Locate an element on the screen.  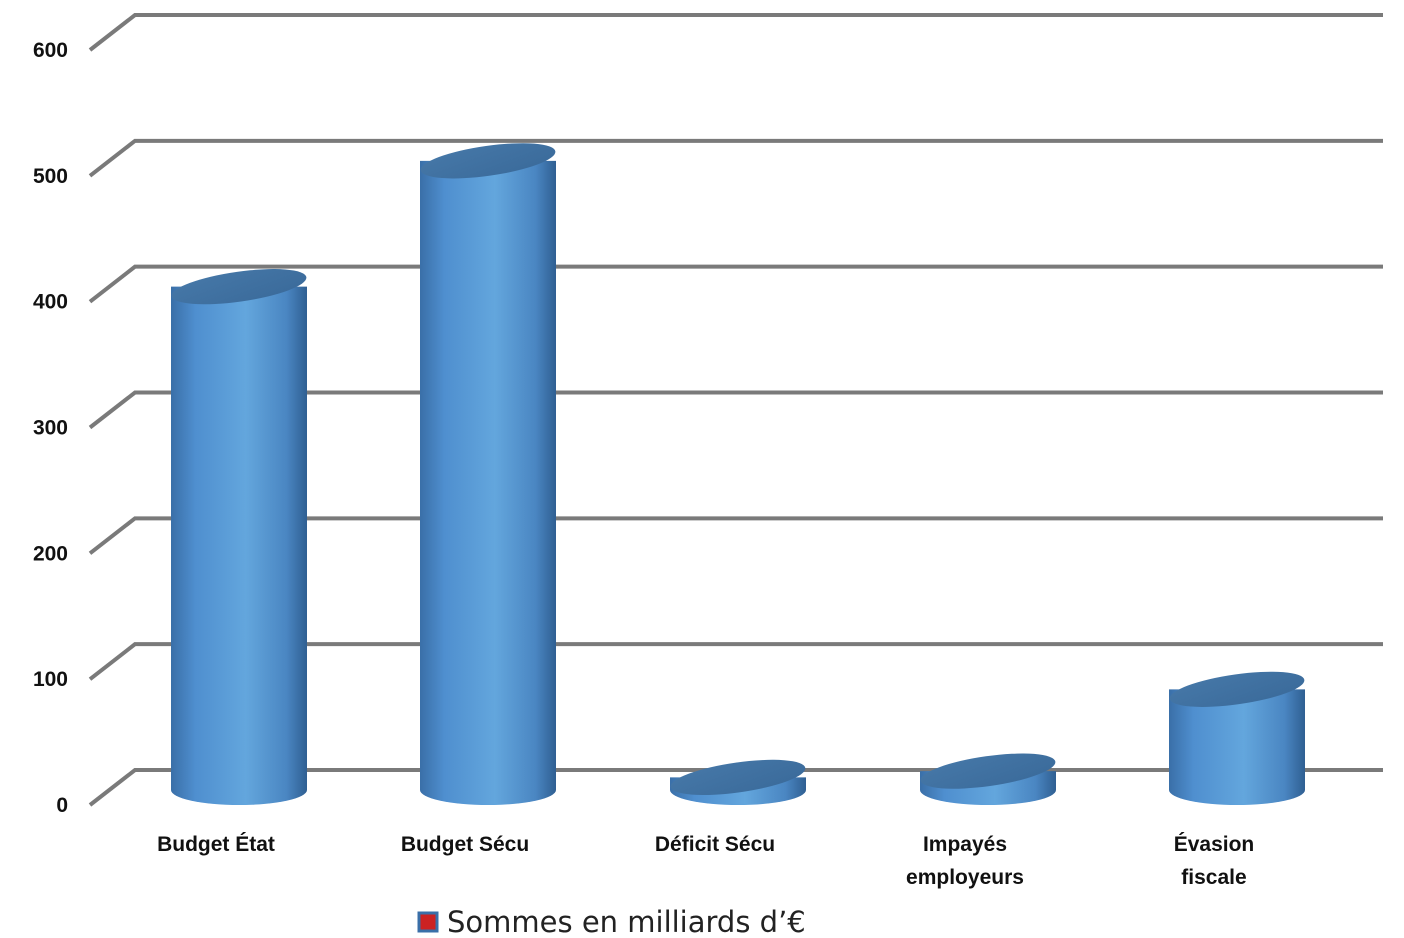
y-tick-label: 600 is located at coordinates (50, 50).